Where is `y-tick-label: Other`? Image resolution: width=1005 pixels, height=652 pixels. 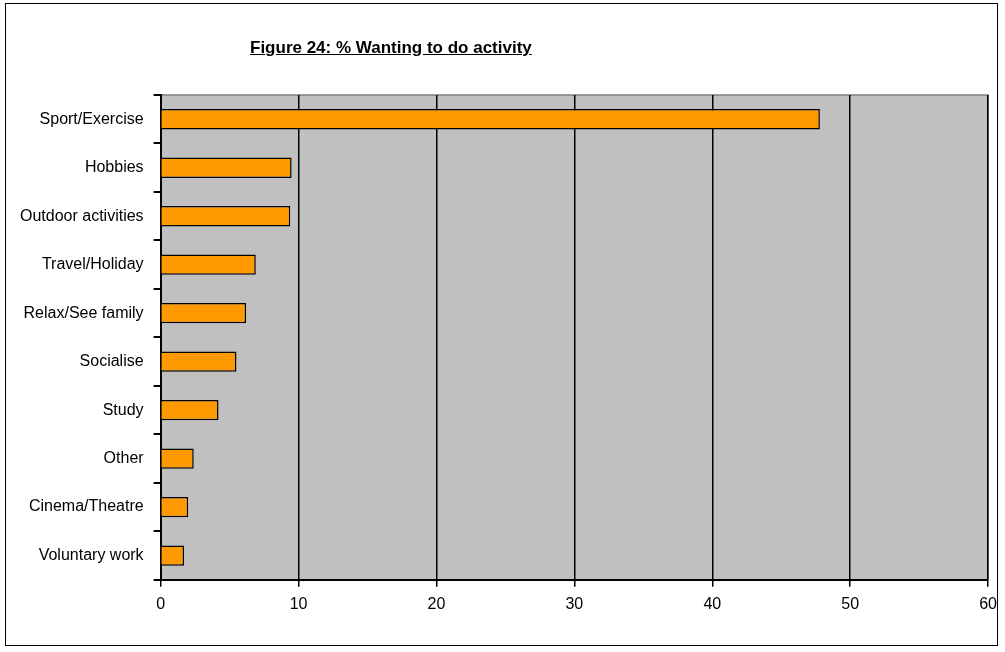
y-tick-label: Other is located at coordinates (124, 458).